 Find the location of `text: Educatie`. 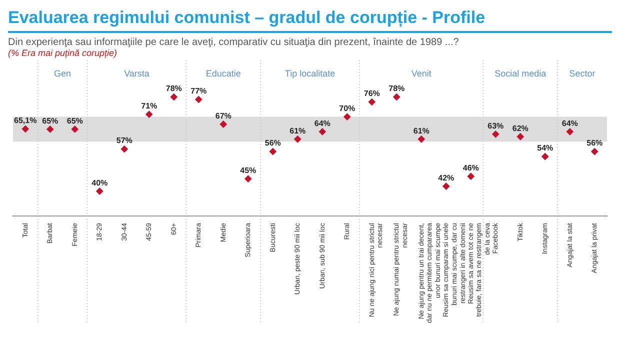

text: Educatie is located at coordinates (223, 73).